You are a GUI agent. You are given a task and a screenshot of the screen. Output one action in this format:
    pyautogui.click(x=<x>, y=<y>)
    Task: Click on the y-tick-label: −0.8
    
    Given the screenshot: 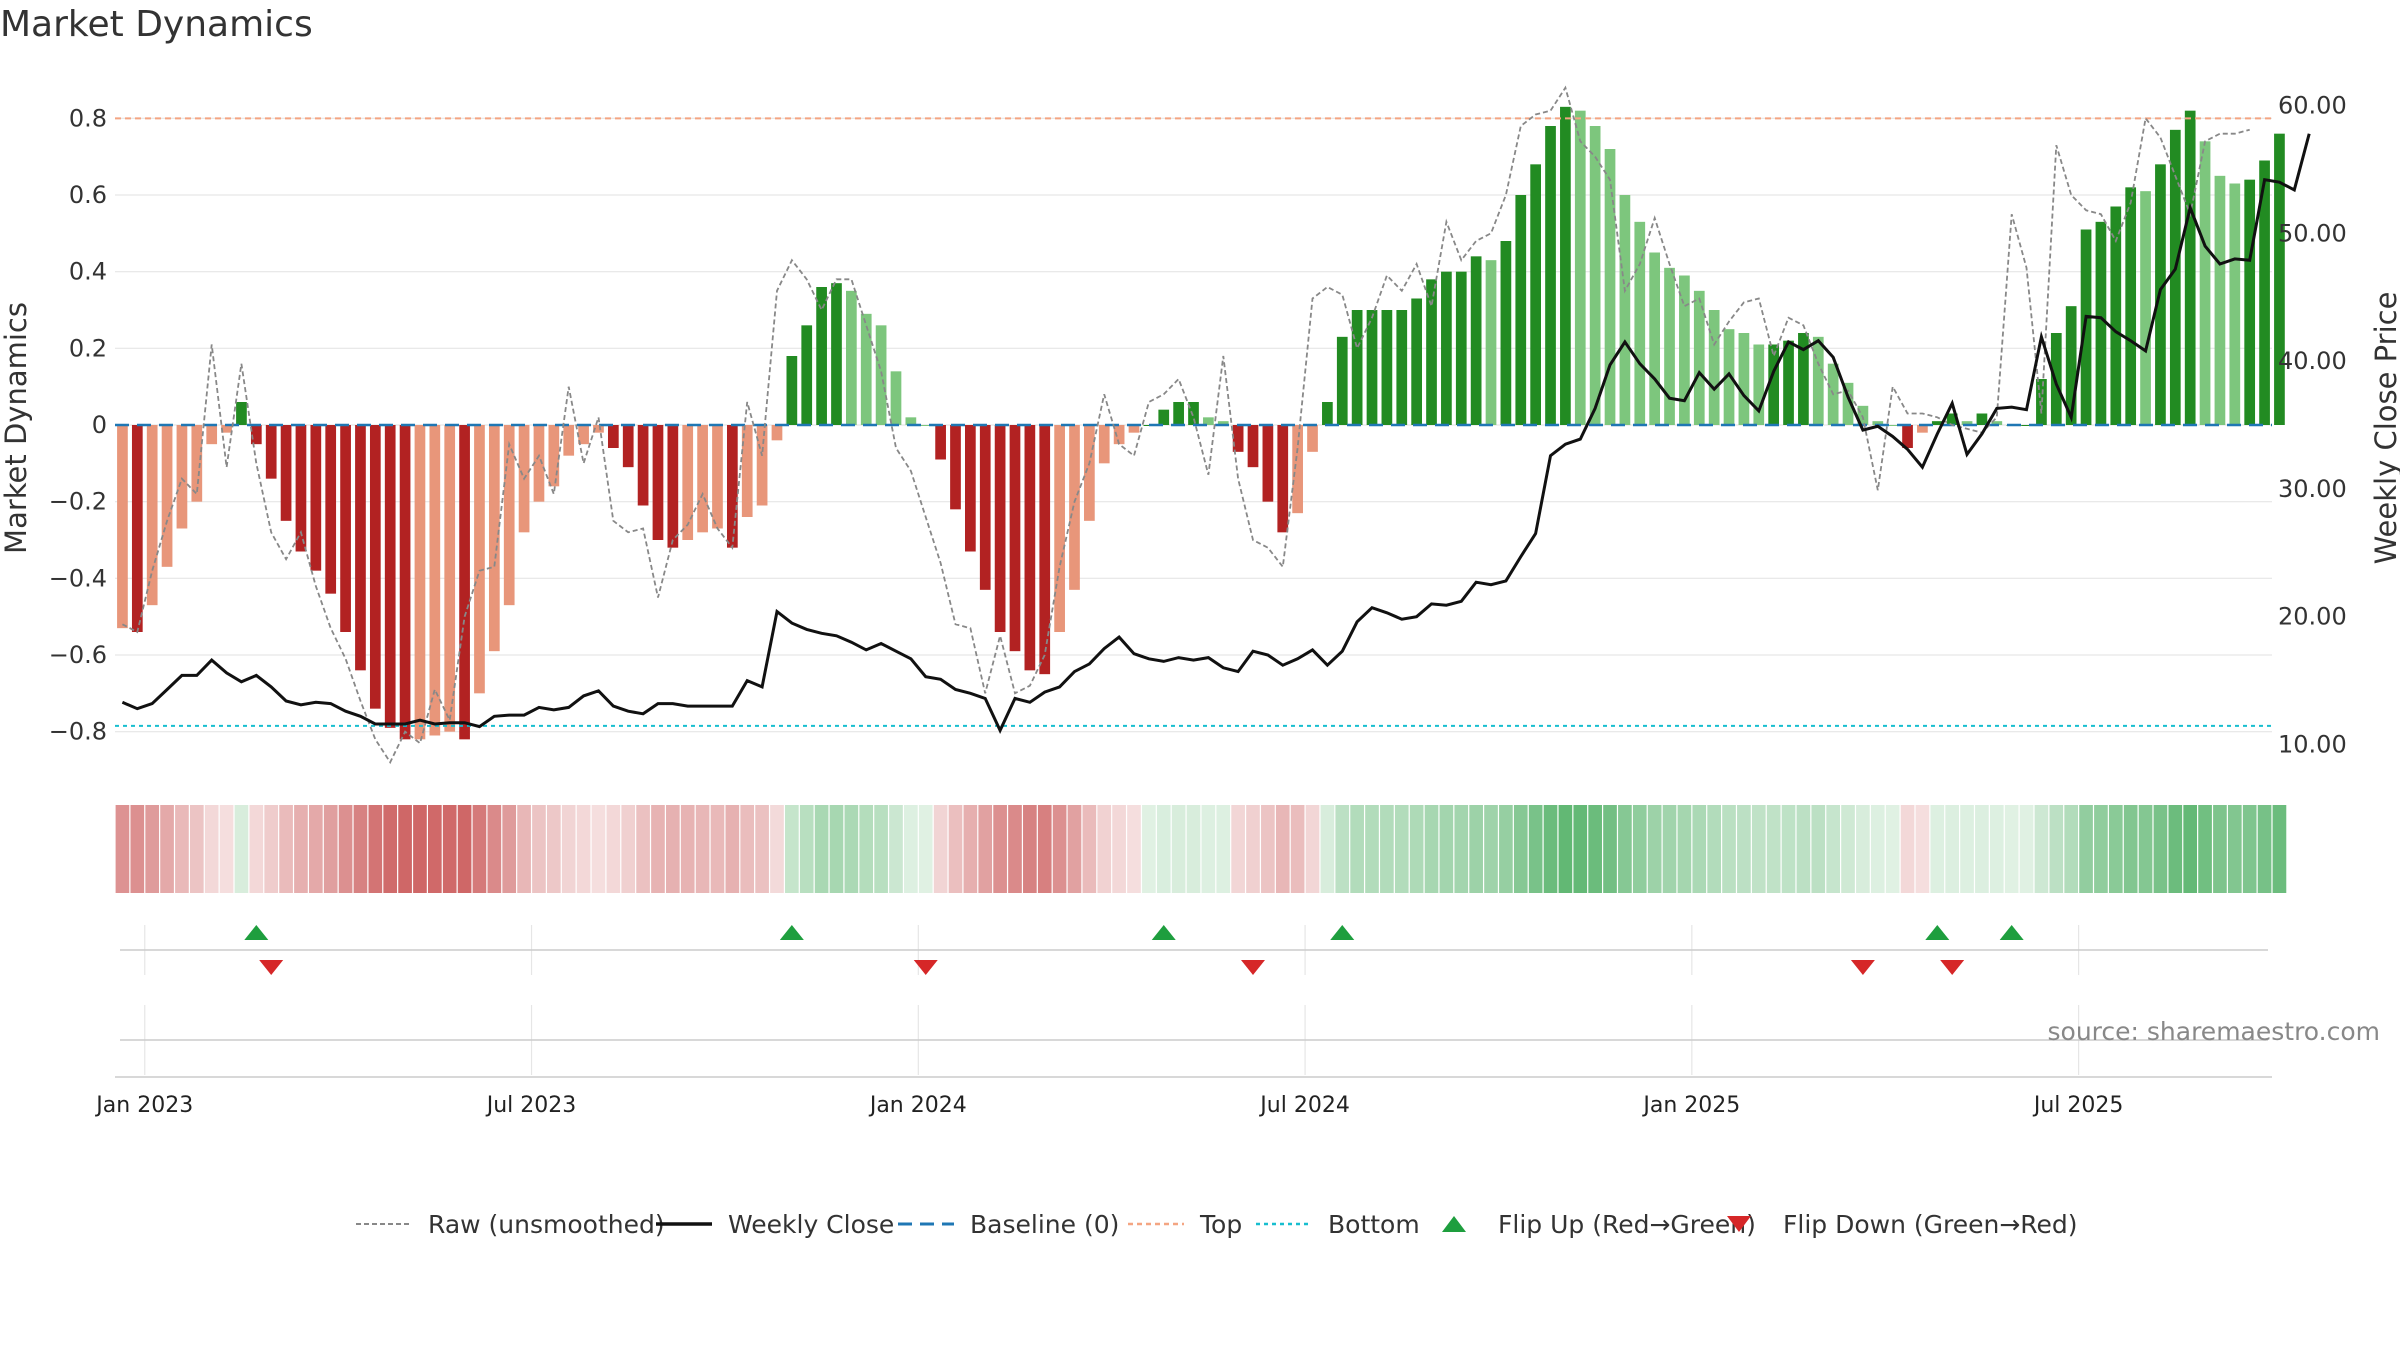 What is the action you would take?
    pyautogui.click(x=78, y=732)
    